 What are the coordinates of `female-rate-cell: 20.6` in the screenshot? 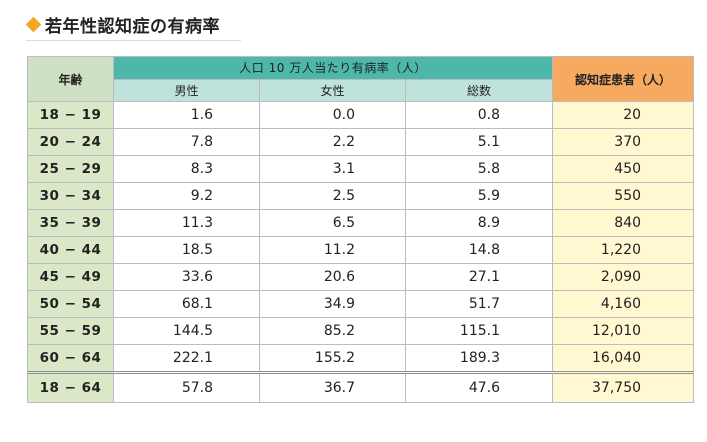 It's located at (332, 277).